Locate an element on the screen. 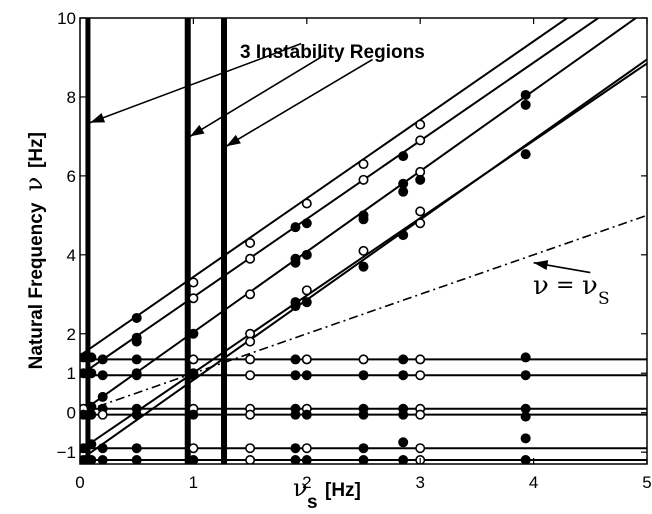 The height and width of the screenshot is (514, 652). y-axis-label: Natural Frequency ν [Hz] is located at coordinates (34, 250).